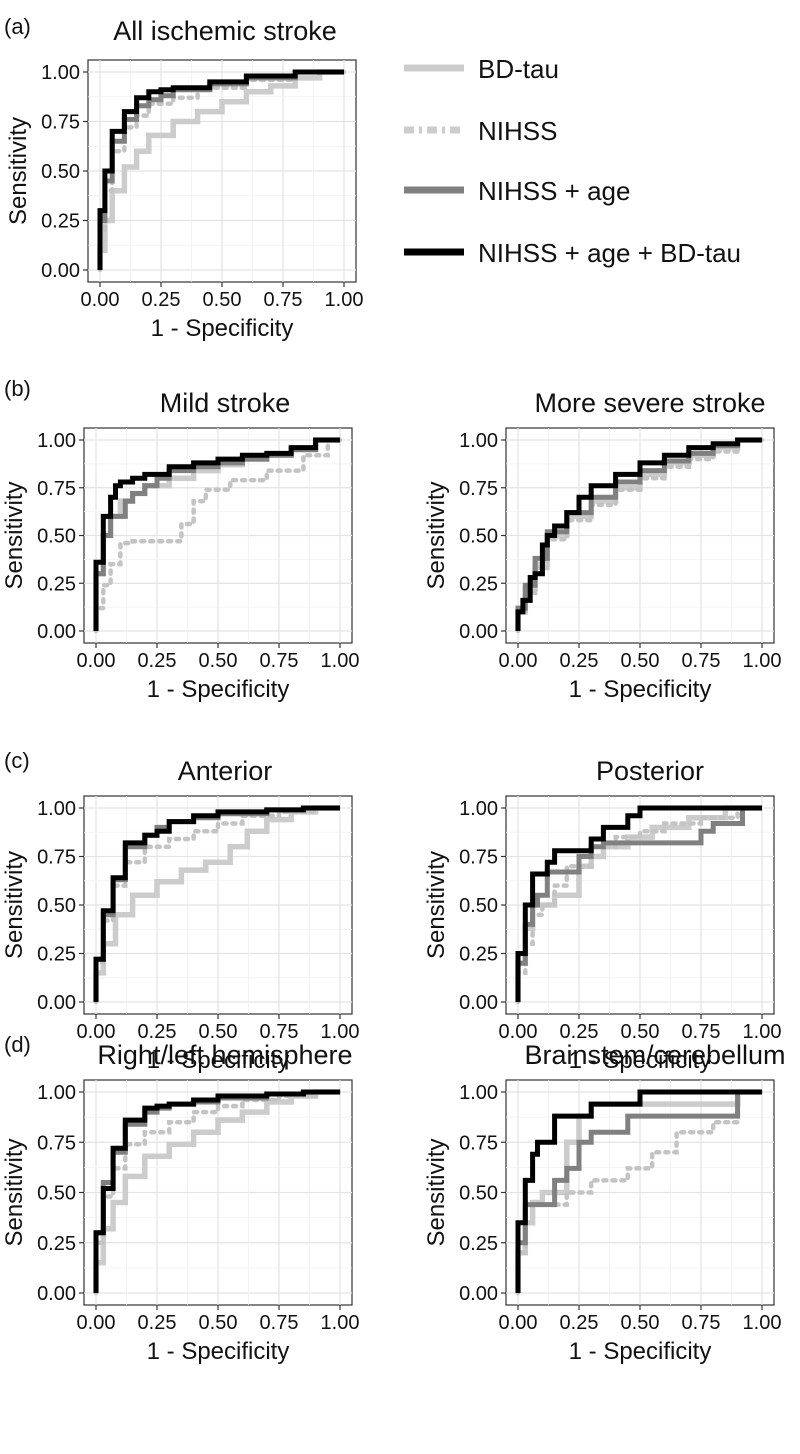  I want to click on panel-title: Anterior, so click(225, 771).